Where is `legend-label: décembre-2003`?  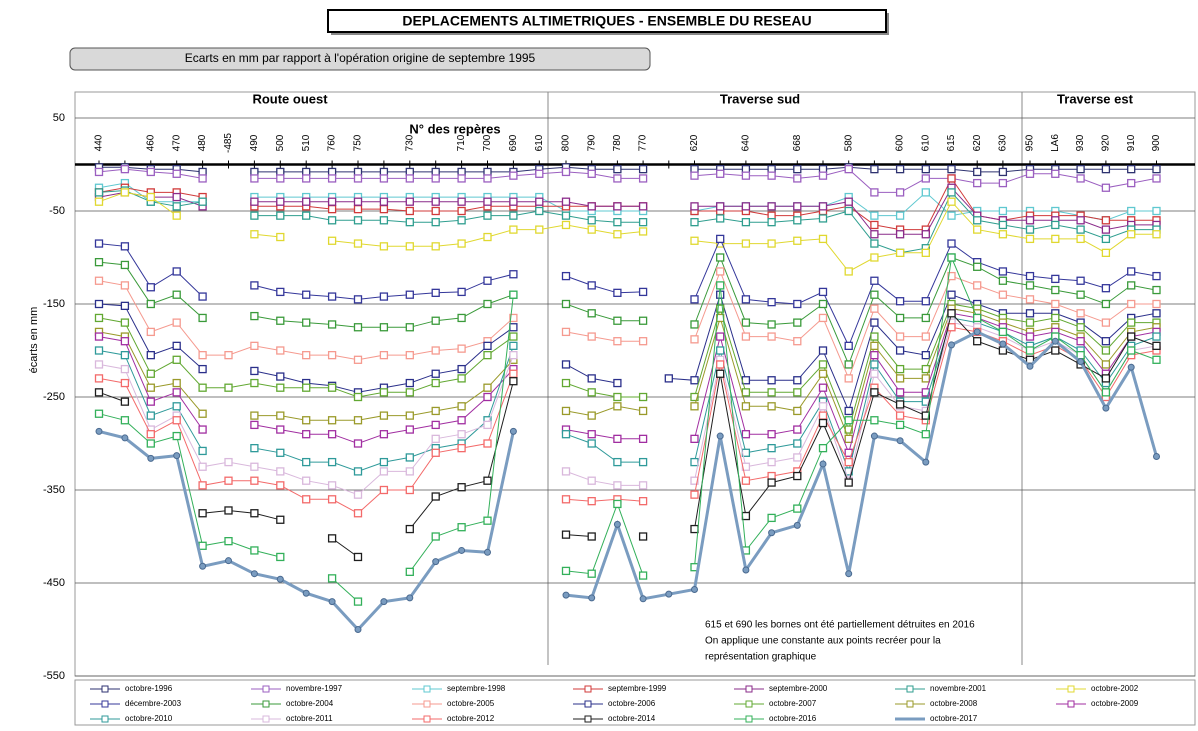
legend-label: décembre-2003 is located at coordinates (153, 703).